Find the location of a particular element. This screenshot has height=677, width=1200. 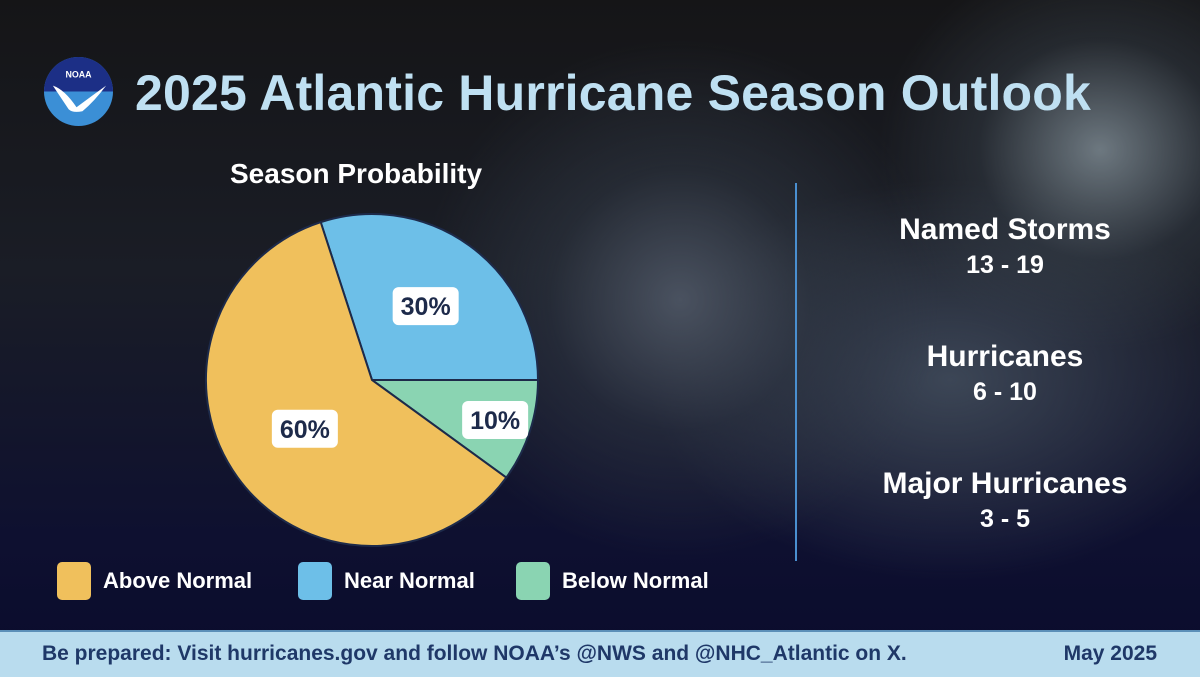

slice-label-text: 60% is located at coordinates (305, 430).